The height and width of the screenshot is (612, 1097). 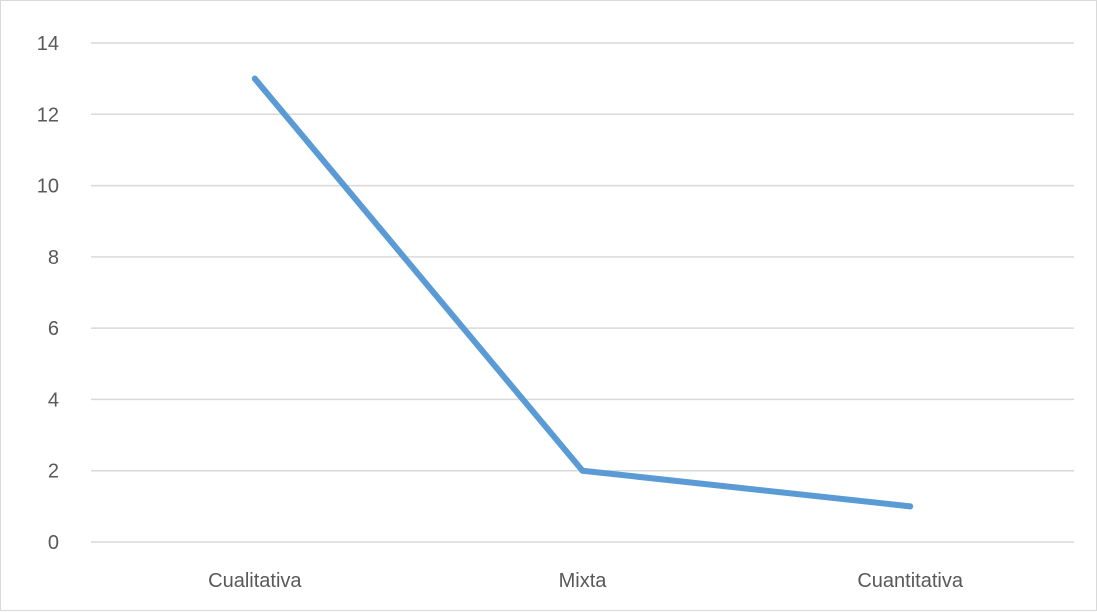 What do you see at coordinates (910, 581) in the screenshot?
I see `x-tick-label: Cuantitativa` at bounding box center [910, 581].